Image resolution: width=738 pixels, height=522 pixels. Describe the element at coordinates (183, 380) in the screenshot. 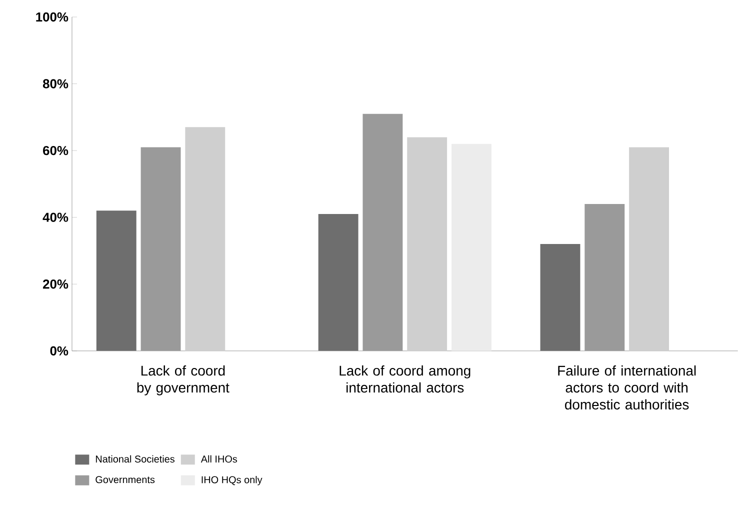

I see `x-tick-label: Lack of coord by government` at that location.